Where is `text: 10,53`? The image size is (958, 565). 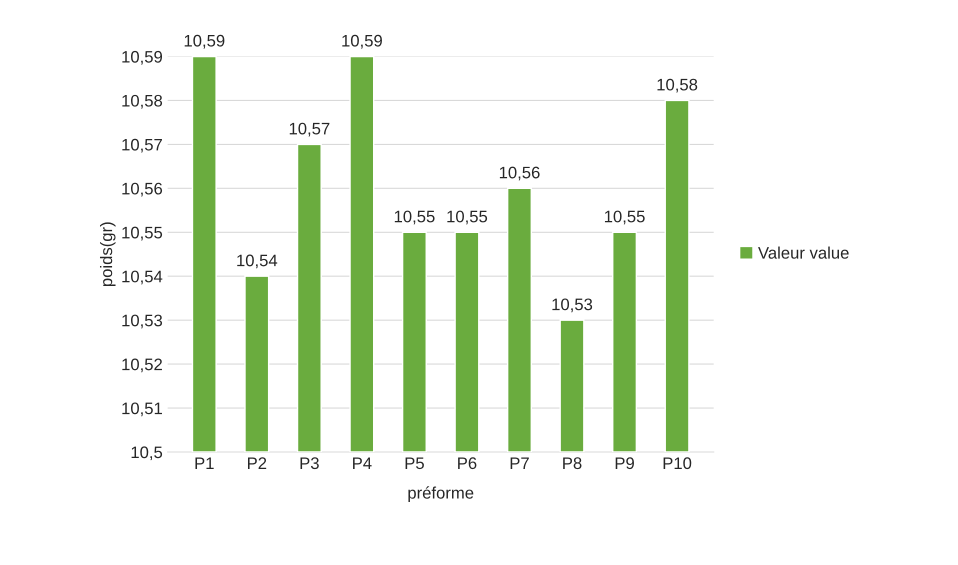 text: 10,53 is located at coordinates (572, 305).